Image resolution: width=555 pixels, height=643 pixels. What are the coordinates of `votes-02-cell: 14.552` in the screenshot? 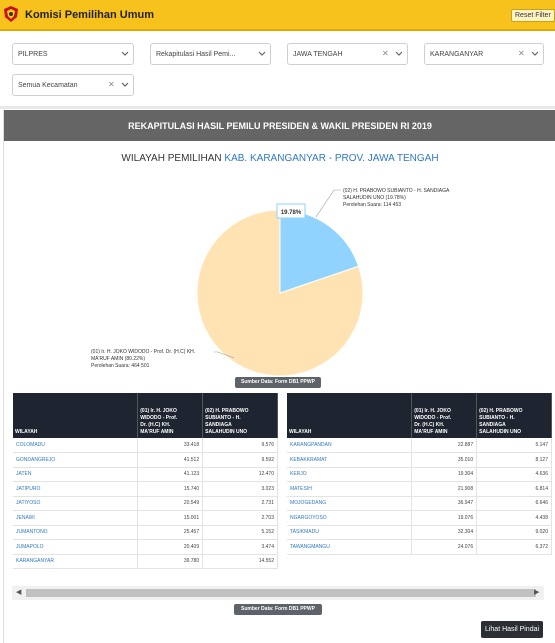 It's located at (240, 561).